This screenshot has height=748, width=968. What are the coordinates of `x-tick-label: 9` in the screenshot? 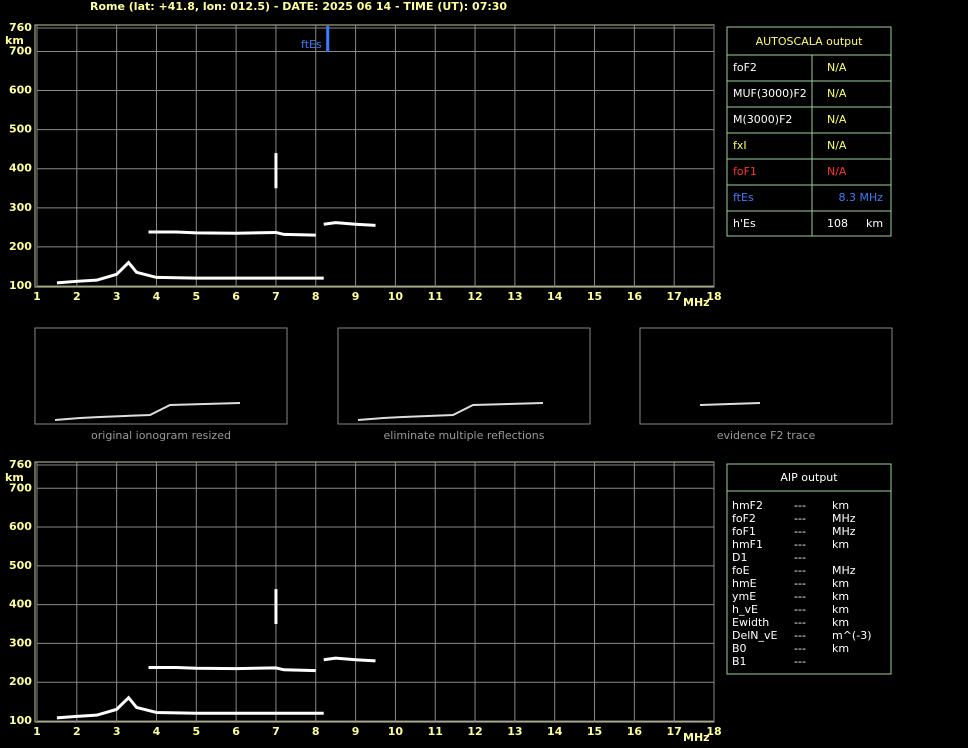 It's located at (356, 296).